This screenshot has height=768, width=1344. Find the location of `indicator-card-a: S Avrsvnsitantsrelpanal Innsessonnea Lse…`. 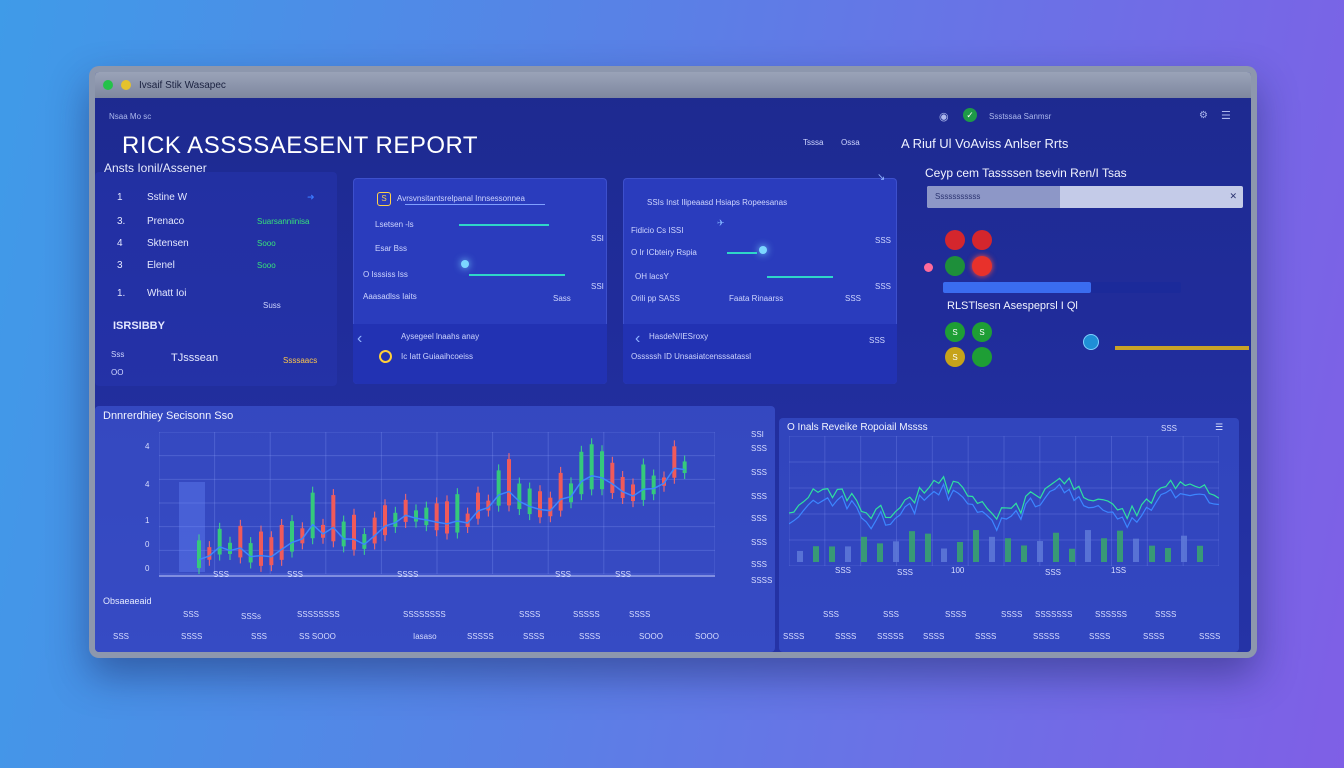

indicator-card-a: S Avrsvnsitantsrelpanal Innsessonnea Lse… is located at coordinates (480, 281).